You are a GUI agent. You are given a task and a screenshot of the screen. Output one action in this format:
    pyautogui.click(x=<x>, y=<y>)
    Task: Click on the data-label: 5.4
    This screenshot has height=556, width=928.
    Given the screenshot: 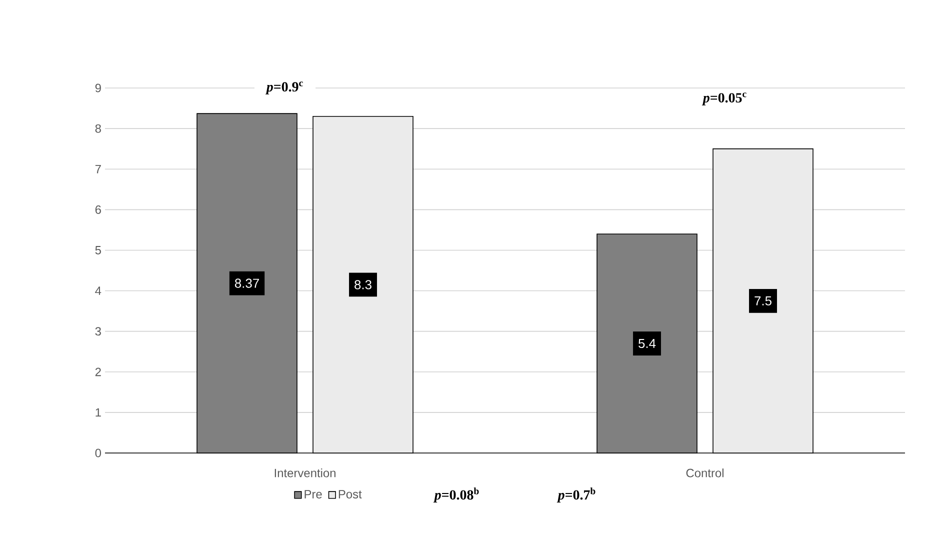 What is the action you would take?
    pyautogui.click(x=647, y=343)
    